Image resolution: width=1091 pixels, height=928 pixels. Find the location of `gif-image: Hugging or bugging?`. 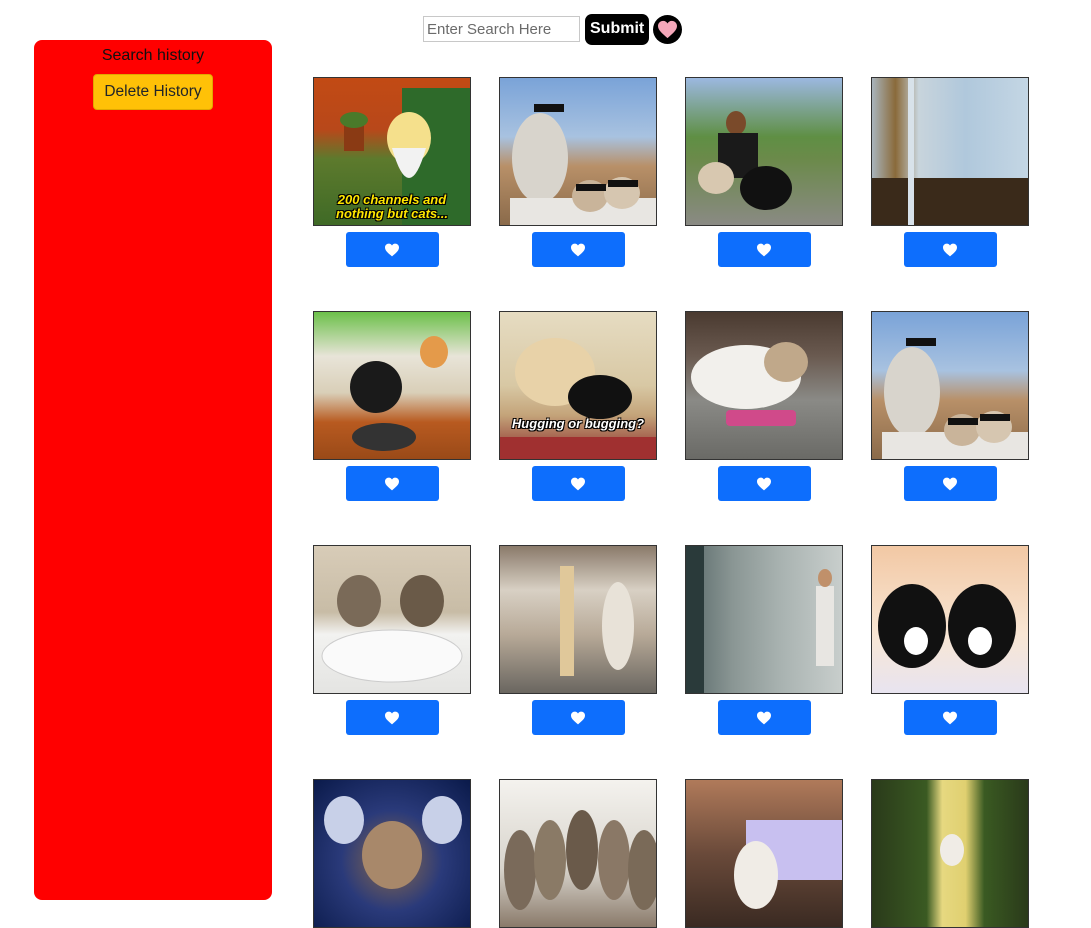

gif-image: Hugging or bugging? is located at coordinates (578, 385).